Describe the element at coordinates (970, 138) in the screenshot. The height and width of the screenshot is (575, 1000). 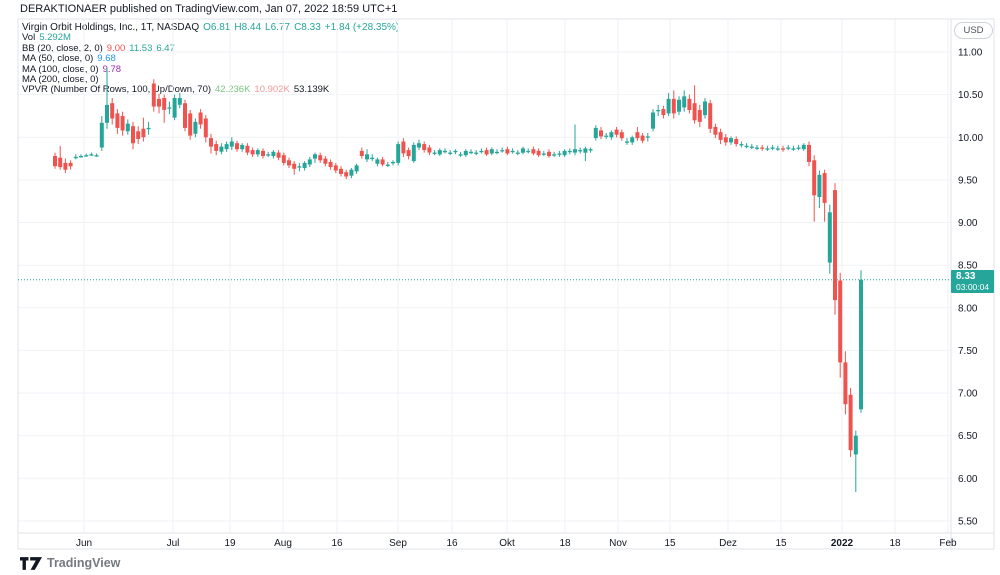
I see `y-tick-label: 10.00` at that location.